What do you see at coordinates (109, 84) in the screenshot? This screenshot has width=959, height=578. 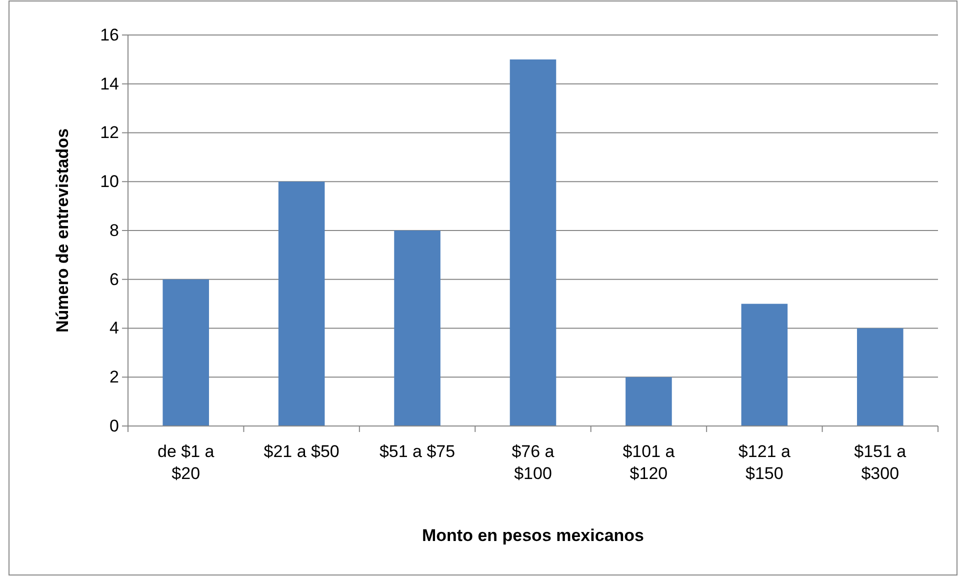 I see `y-tick-label: 14` at bounding box center [109, 84].